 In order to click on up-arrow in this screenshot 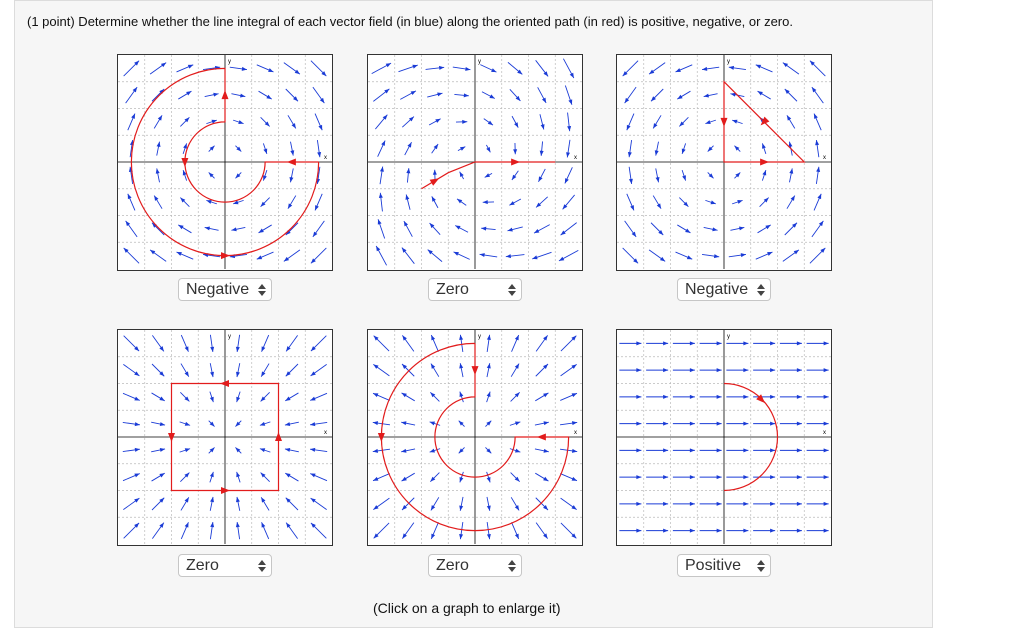, I will do `click(761, 286)`.